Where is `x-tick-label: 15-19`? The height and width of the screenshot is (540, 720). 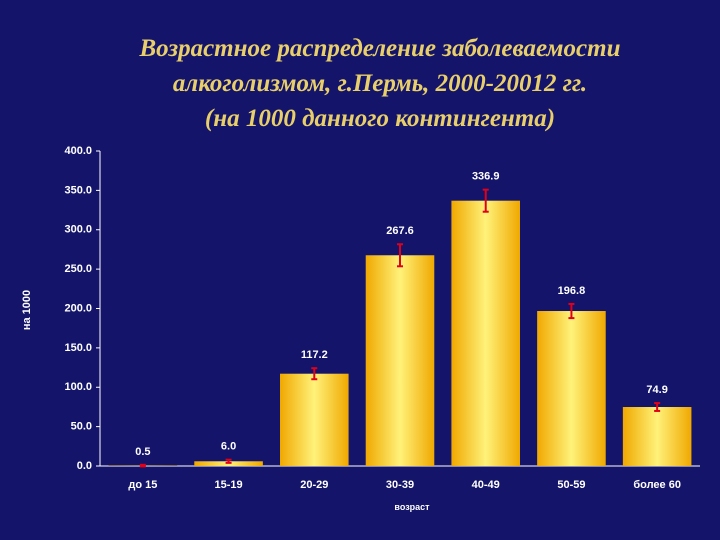 x-tick-label: 15-19 is located at coordinates (229, 485).